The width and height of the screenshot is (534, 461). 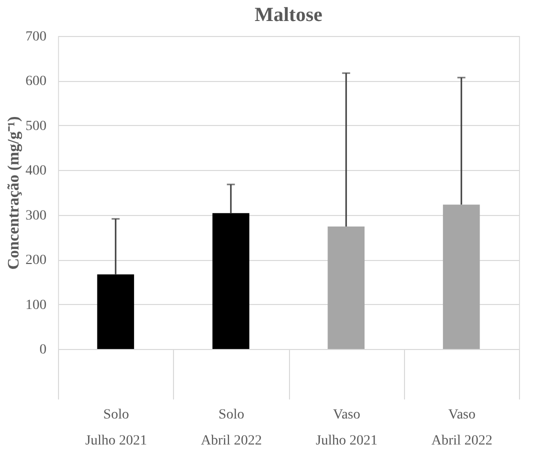 I want to click on x-tick-label: Solo Abril 2022, so click(x=231, y=428).